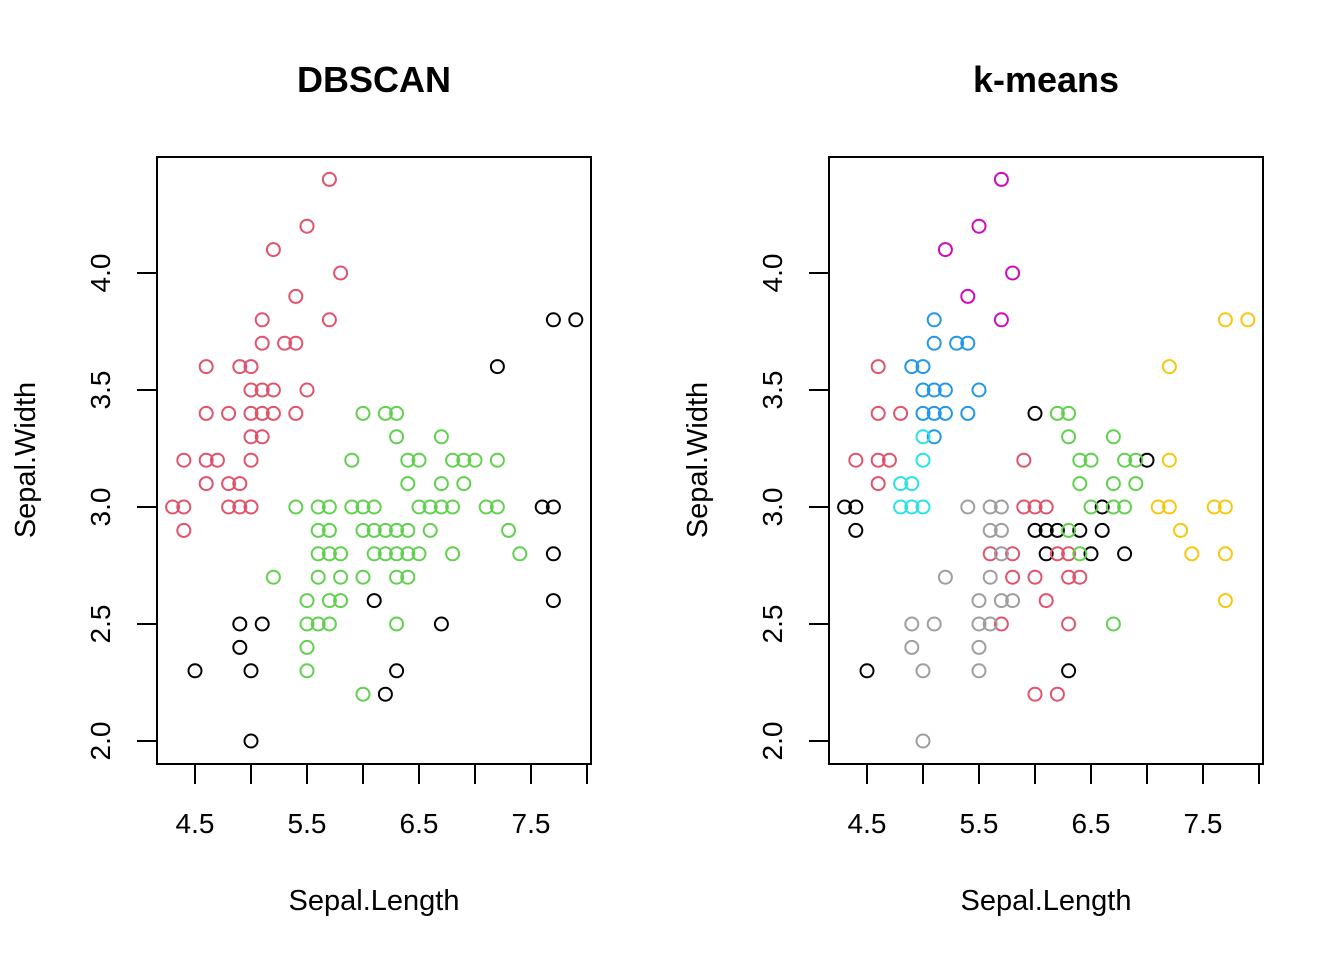  Describe the element at coordinates (1091, 823) in the screenshot. I see `x-tick-label: 6.5` at that location.